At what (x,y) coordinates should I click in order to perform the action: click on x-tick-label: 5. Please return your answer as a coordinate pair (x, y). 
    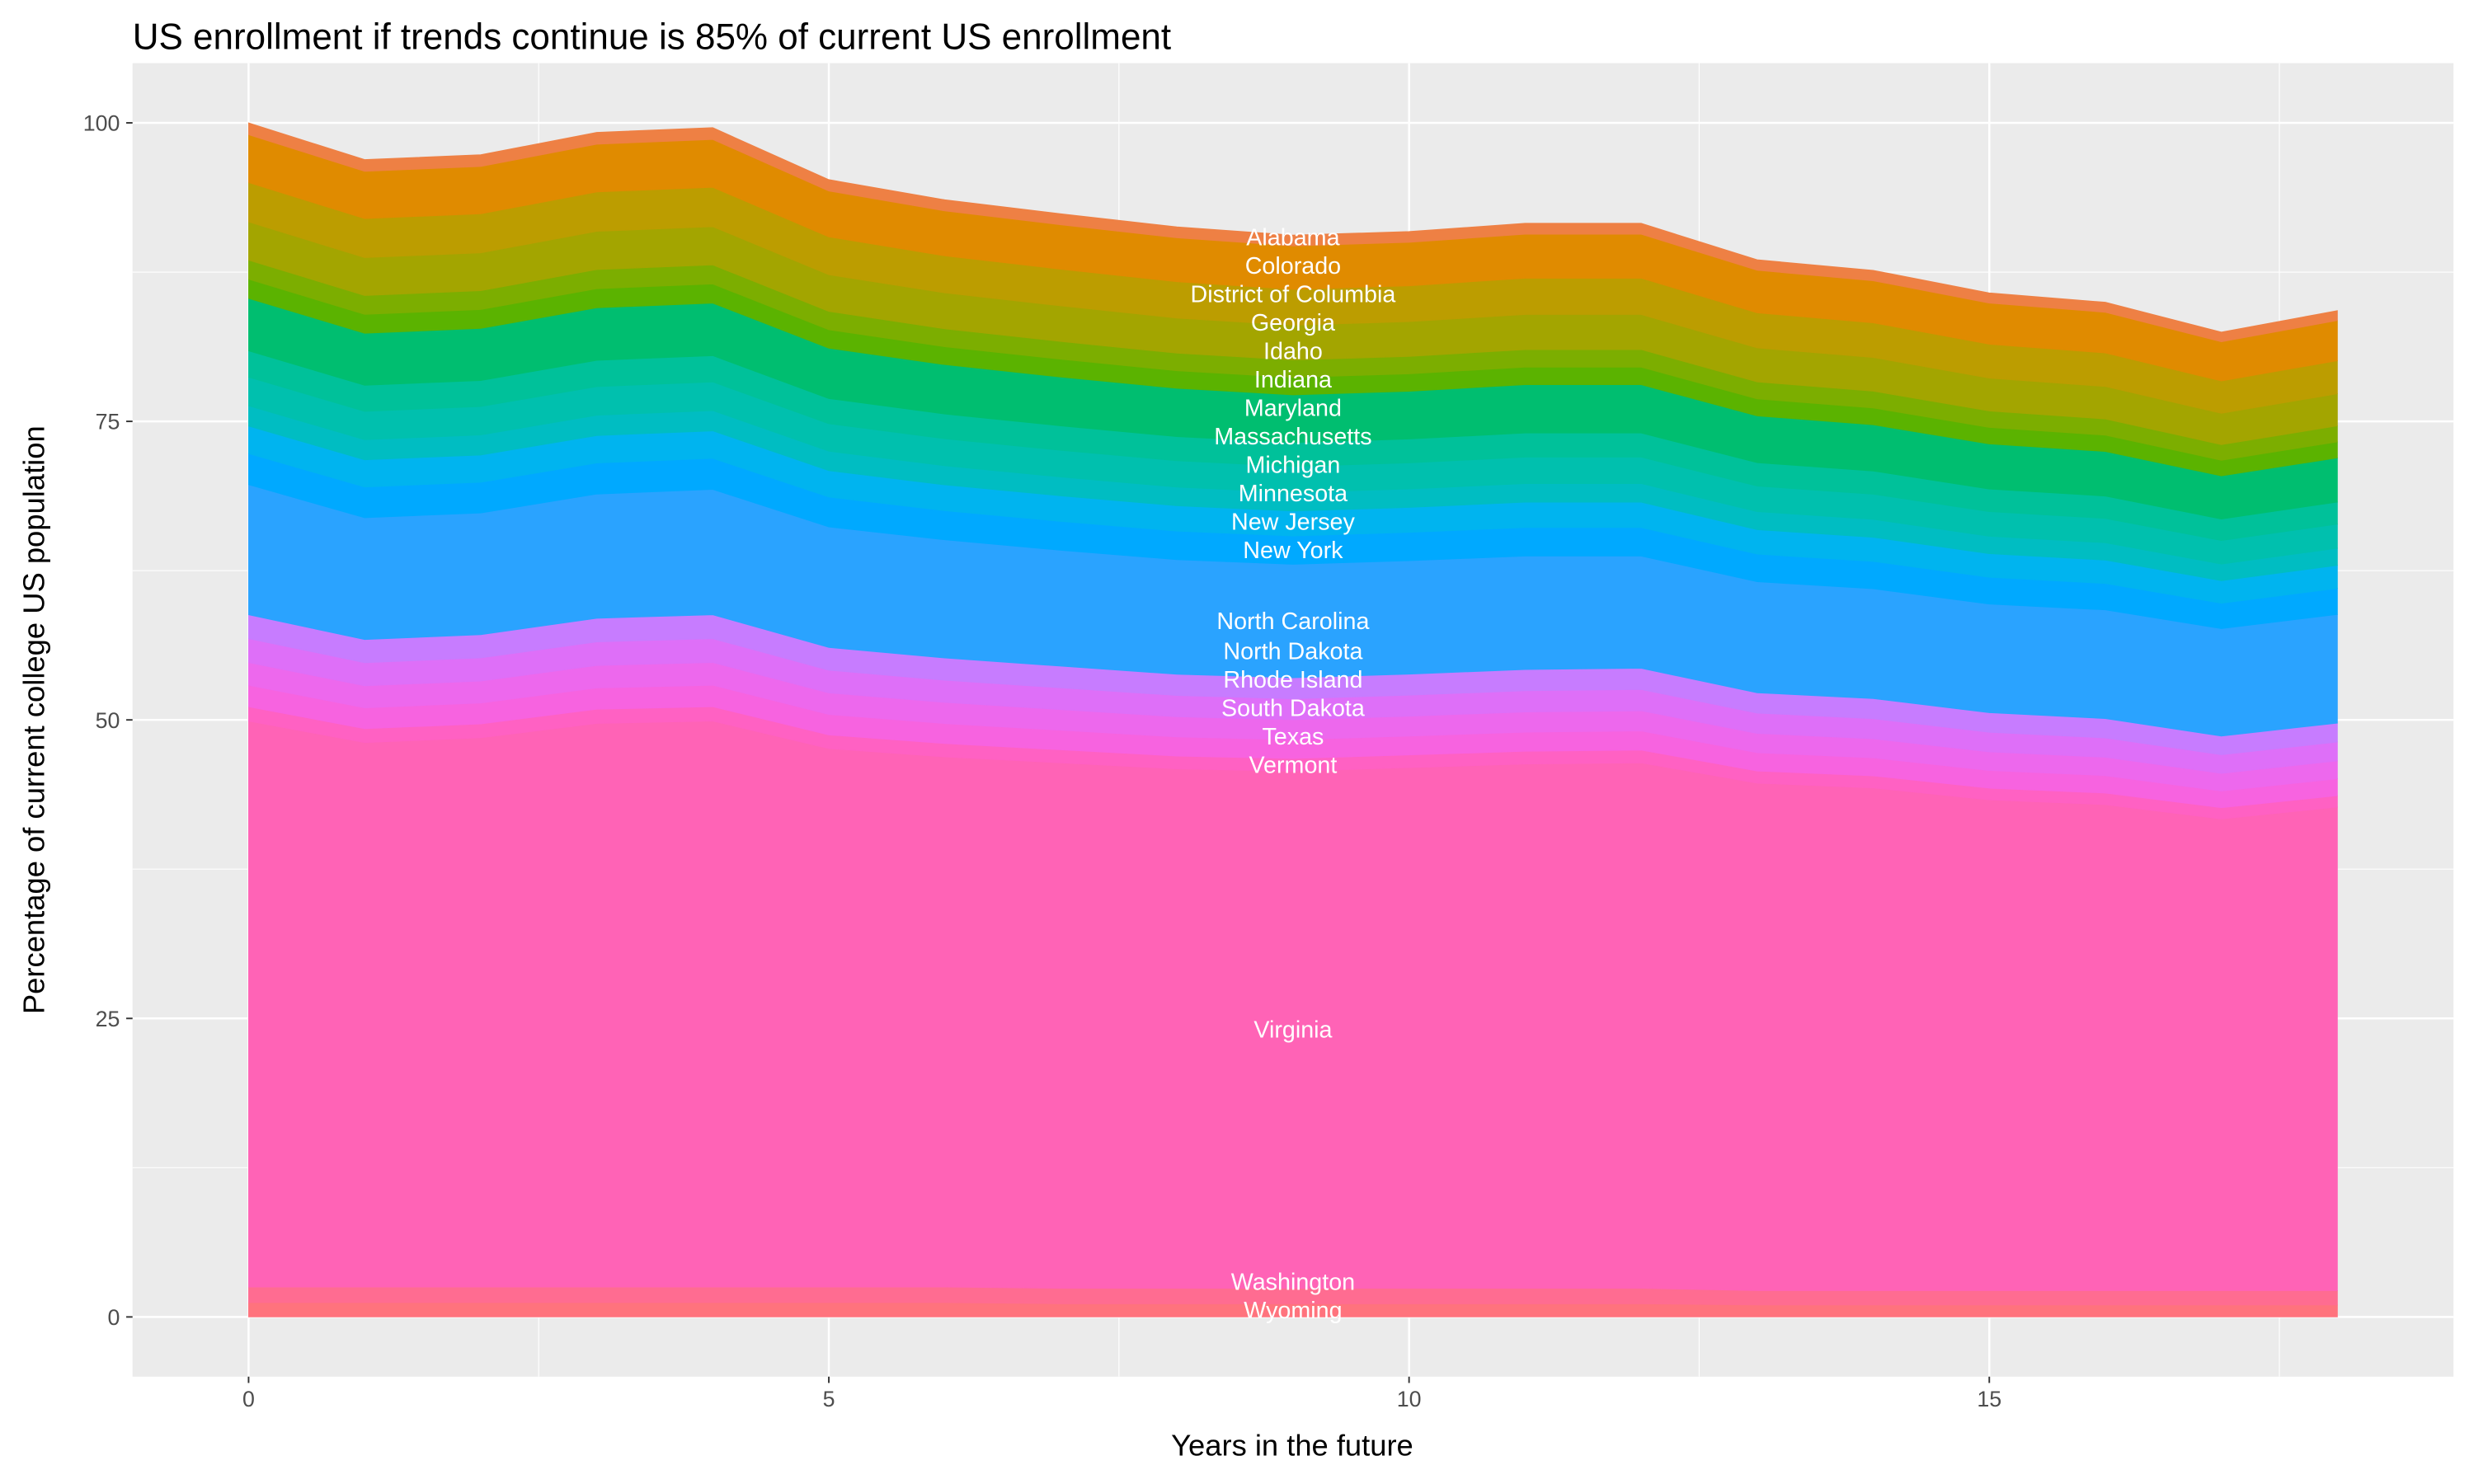
    Looking at the image, I should click on (829, 1399).